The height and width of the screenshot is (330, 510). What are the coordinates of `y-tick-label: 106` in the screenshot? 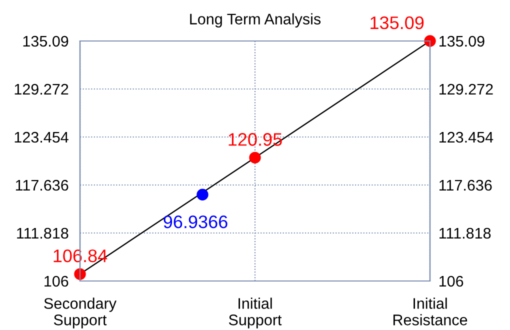 It's located at (56, 281).